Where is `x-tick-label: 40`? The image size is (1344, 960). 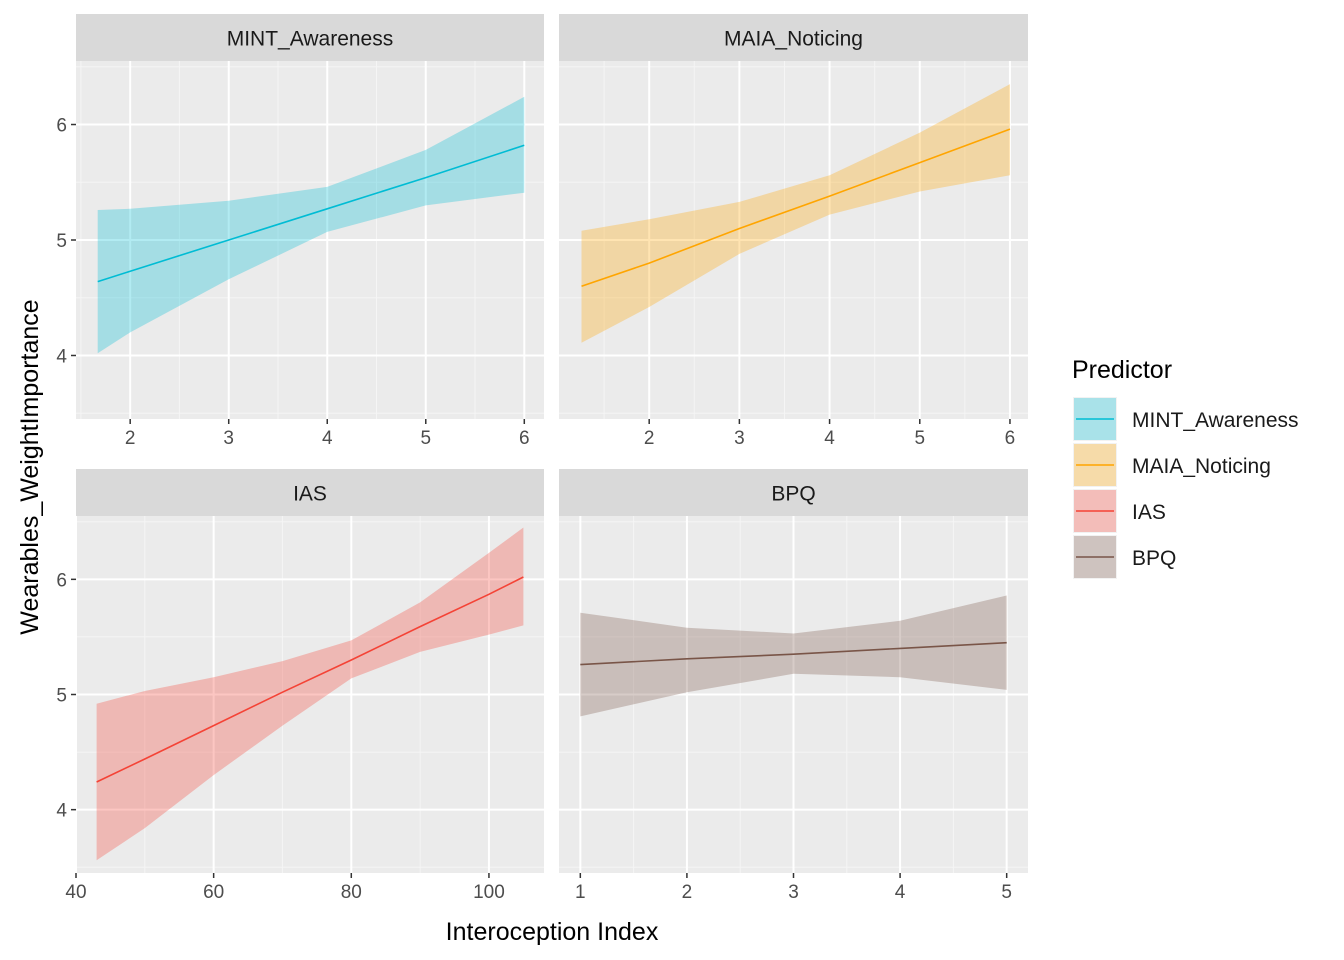
x-tick-label: 40 is located at coordinates (75, 892).